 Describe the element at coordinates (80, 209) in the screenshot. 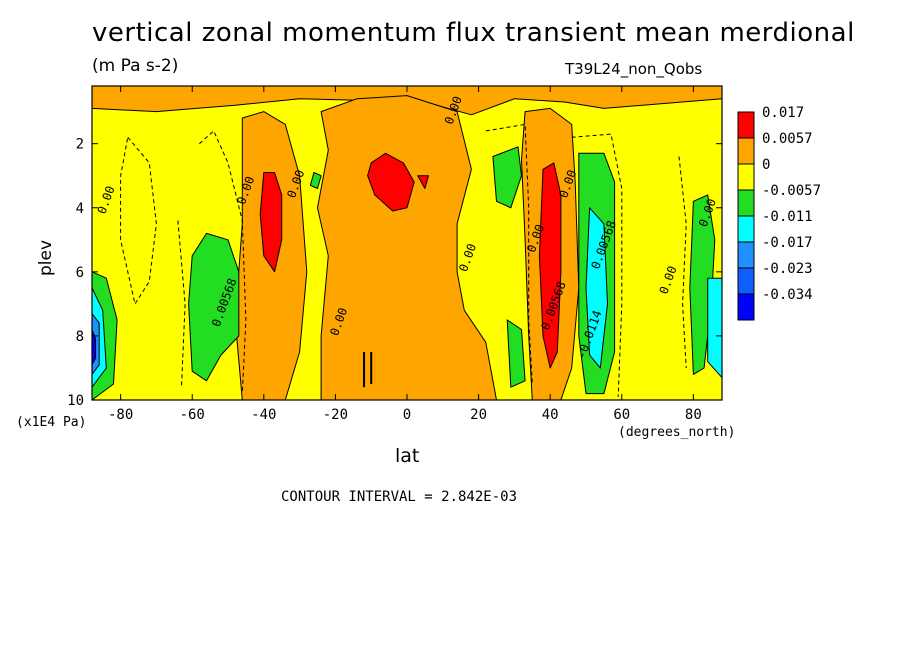

I see `y-tick-label: 4` at that location.